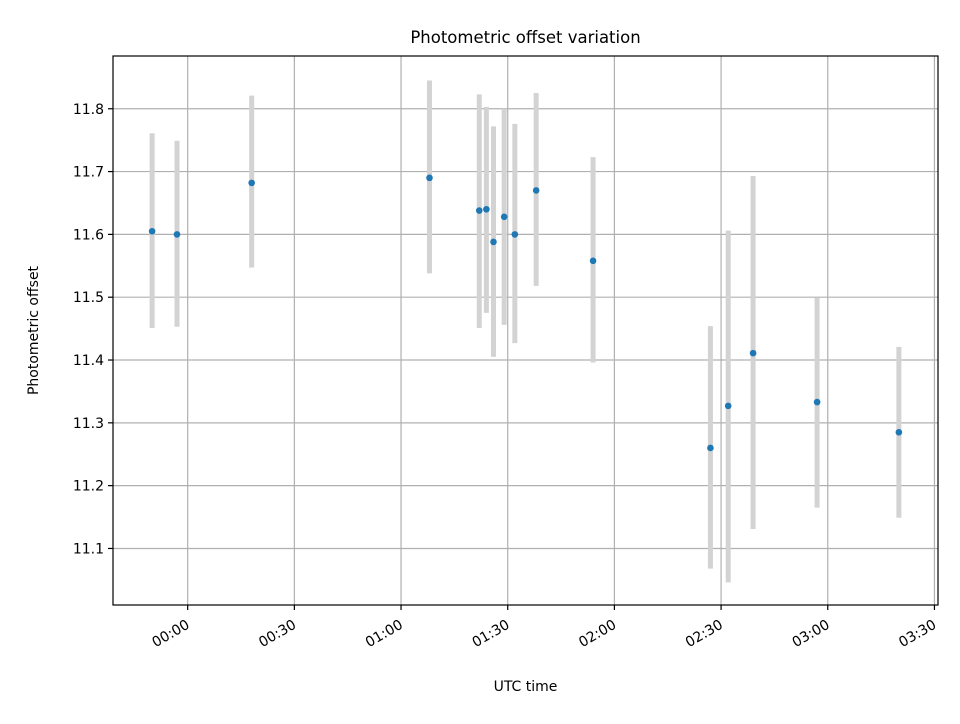 This screenshot has height=724, width=960. I want to click on chart-title: Photometric offset variation, so click(525, 37).